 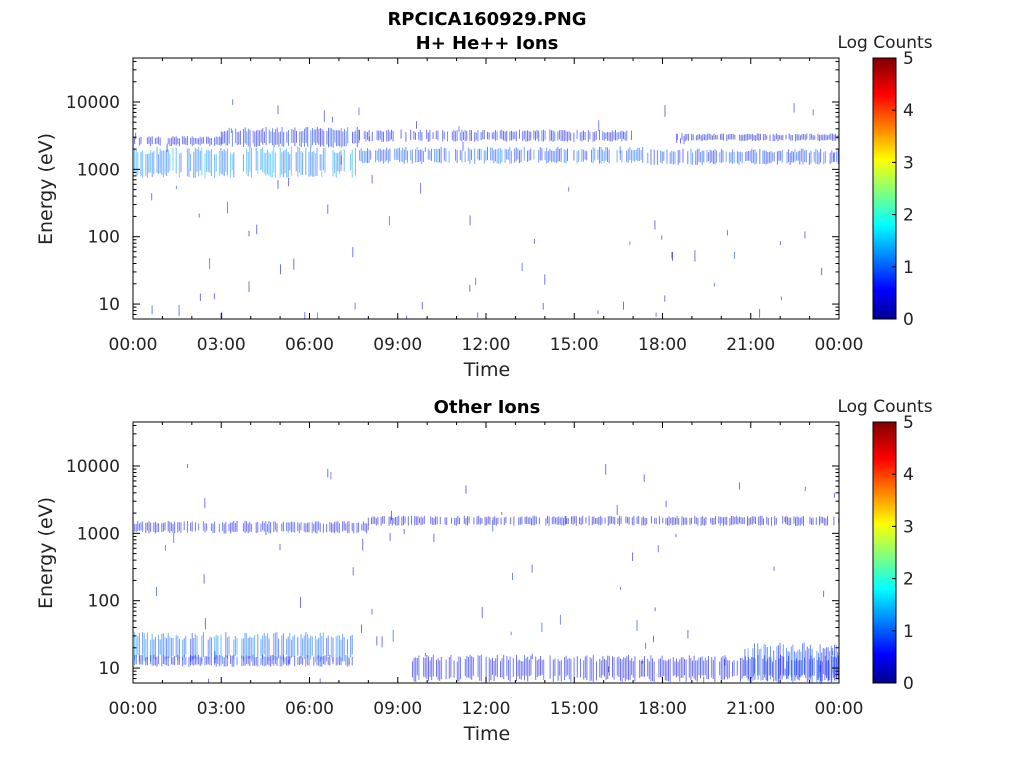 I want to click on panel-title: Other Ions, so click(x=487, y=407).